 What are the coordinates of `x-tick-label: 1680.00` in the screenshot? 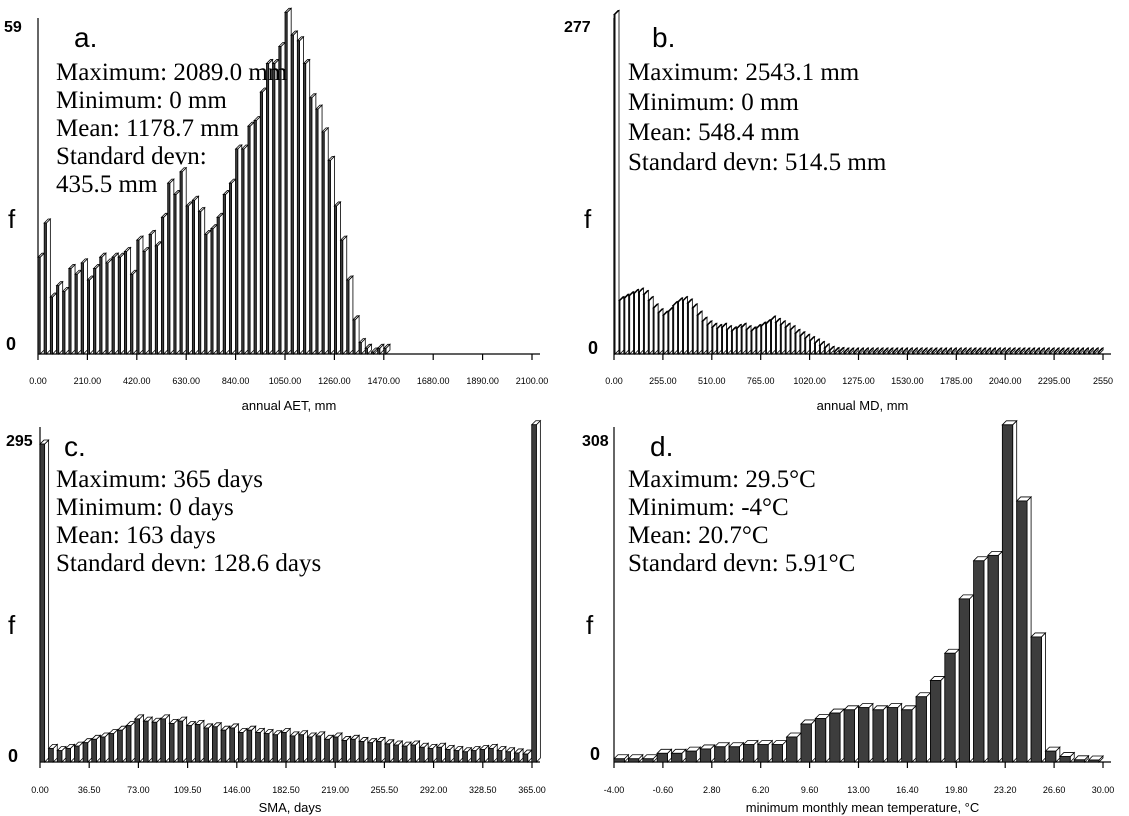 It's located at (433, 381).